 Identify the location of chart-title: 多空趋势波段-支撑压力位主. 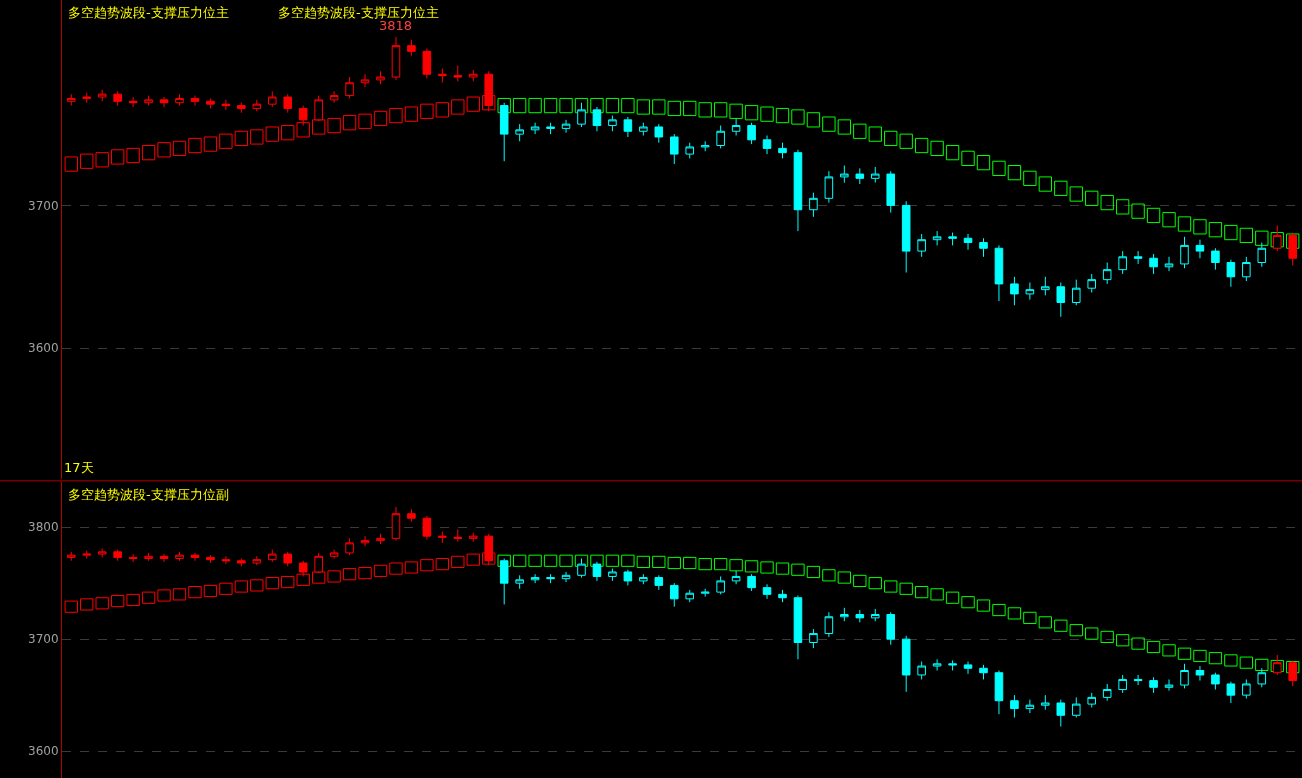
(148, 12).